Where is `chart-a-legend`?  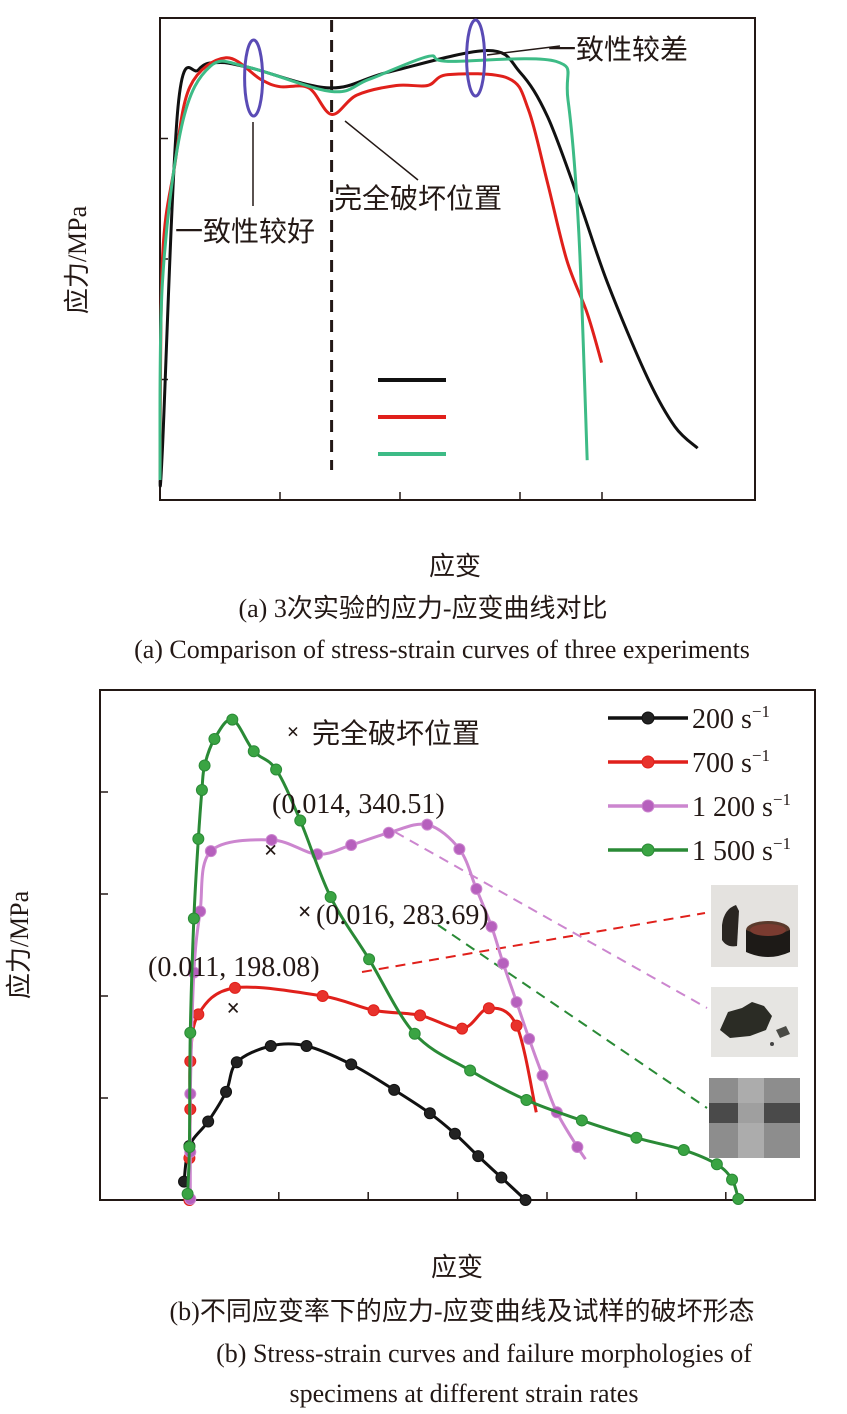
chart-a-legend is located at coordinates (412, 417).